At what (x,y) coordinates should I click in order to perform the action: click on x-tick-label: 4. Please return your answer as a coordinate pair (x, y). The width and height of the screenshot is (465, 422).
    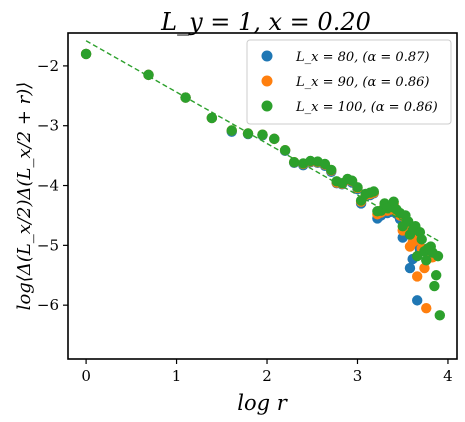
    Looking at the image, I should click on (448, 376).